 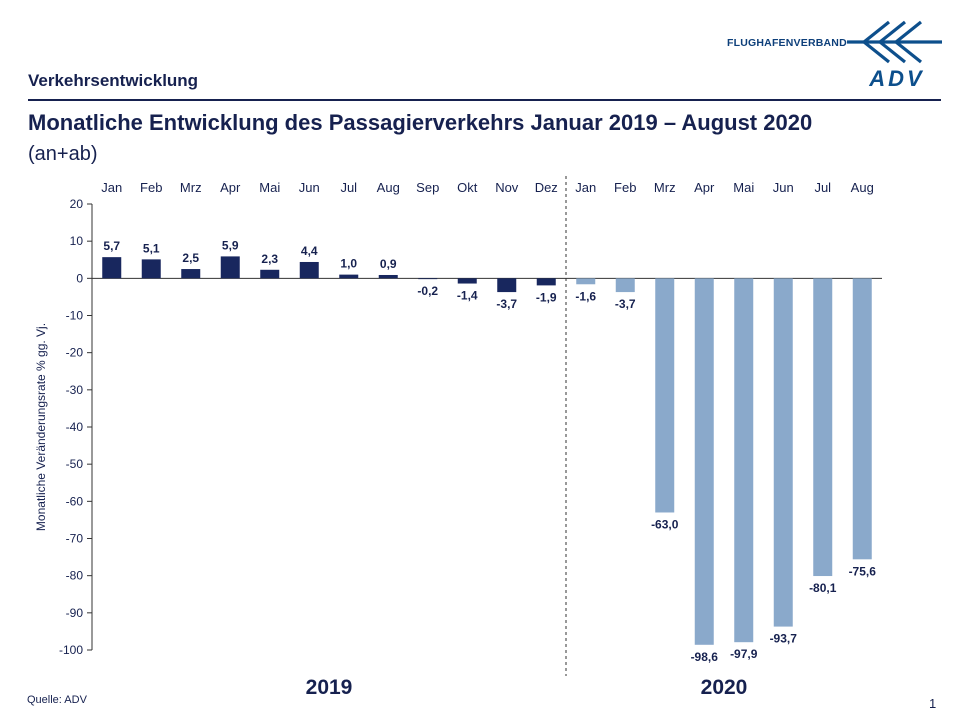 What do you see at coordinates (546, 297) in the screenshot?
I see `data-label: -1,9` at bounding box center [546, 297].